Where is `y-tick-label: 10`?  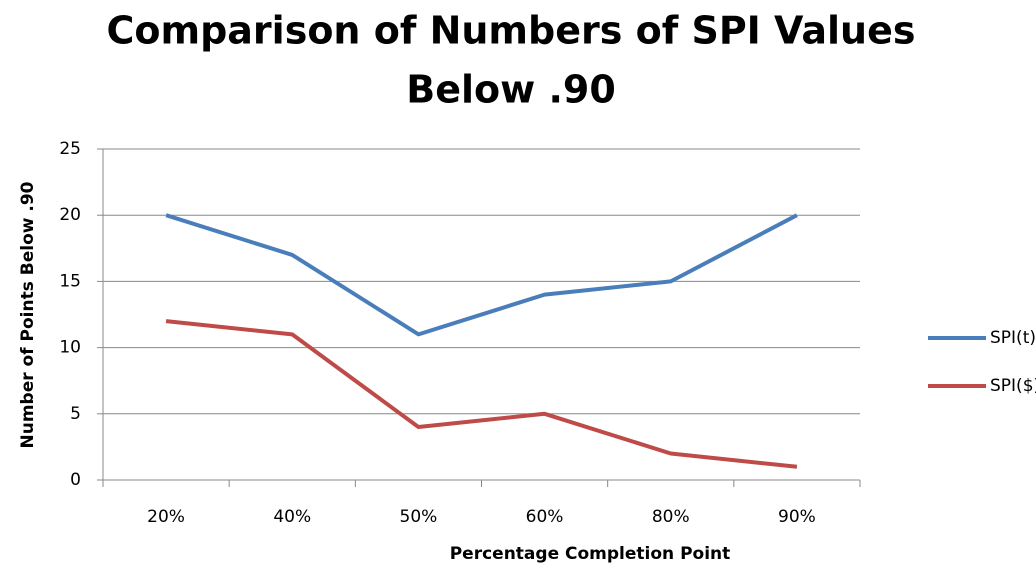
y-tick-label: 10 is located at coordinates (70, 348).